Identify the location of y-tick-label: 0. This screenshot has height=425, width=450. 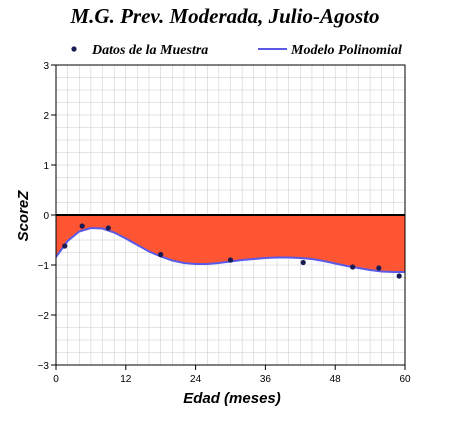
(46, 216).